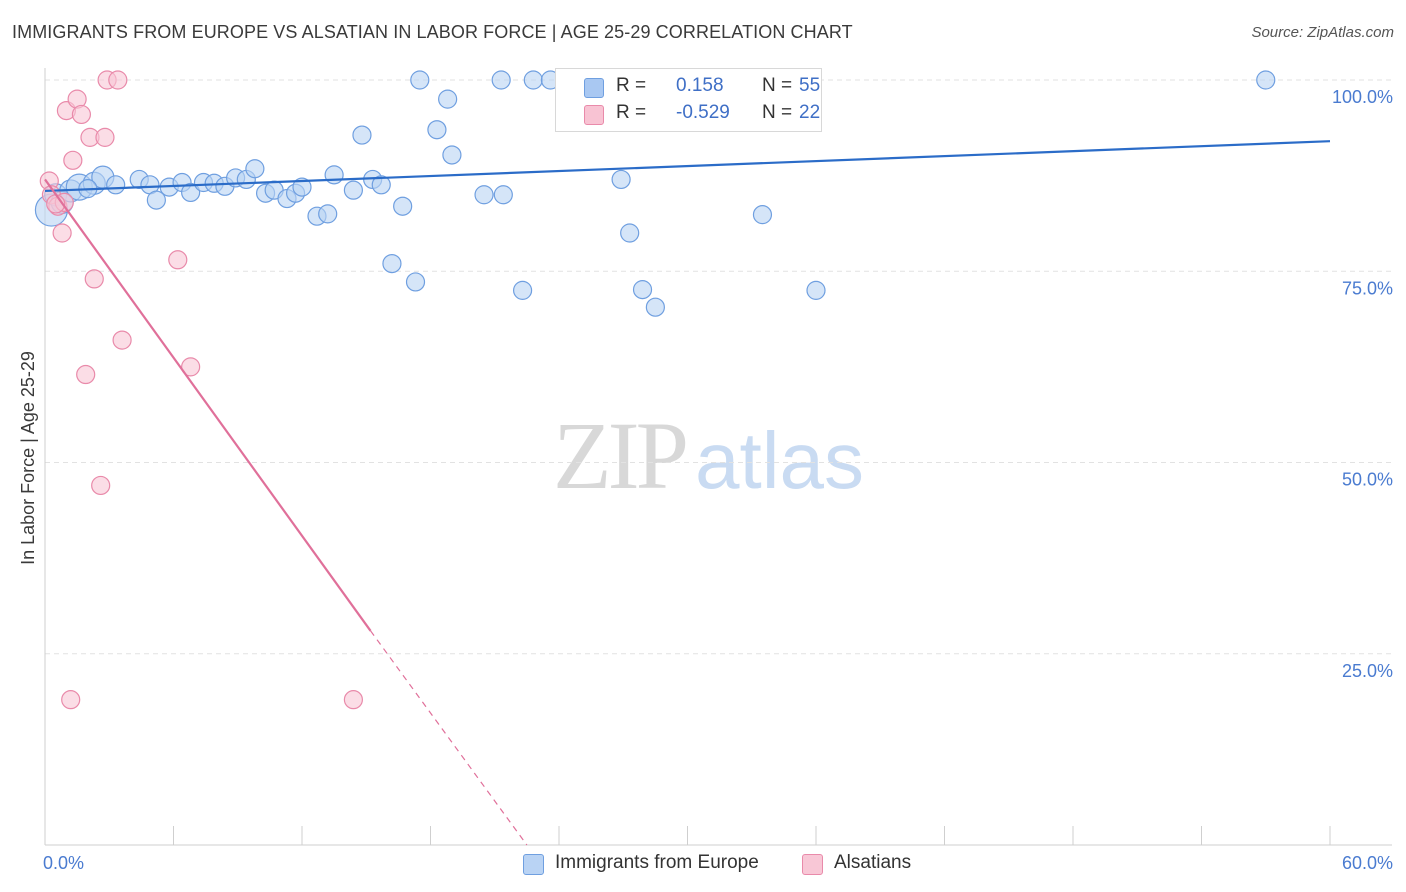 The image size is (1406, 892). I want to click on bottom-legend-swatch-alsatian, so click(812, 864).